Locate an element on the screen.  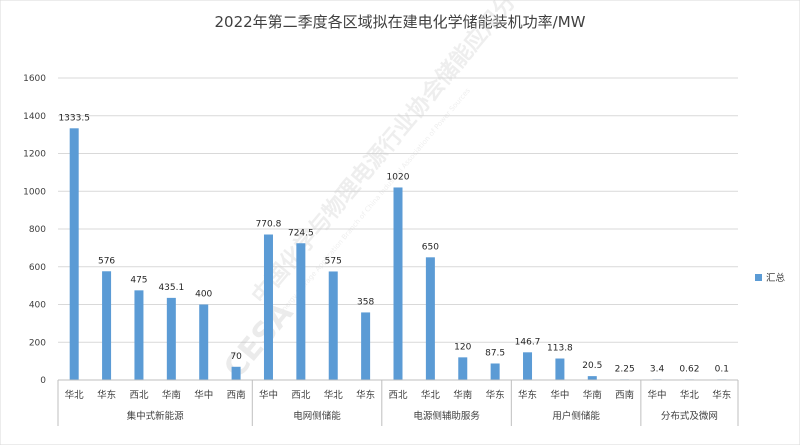
y-tick-label: 400 is located at coordinates (37, 306).